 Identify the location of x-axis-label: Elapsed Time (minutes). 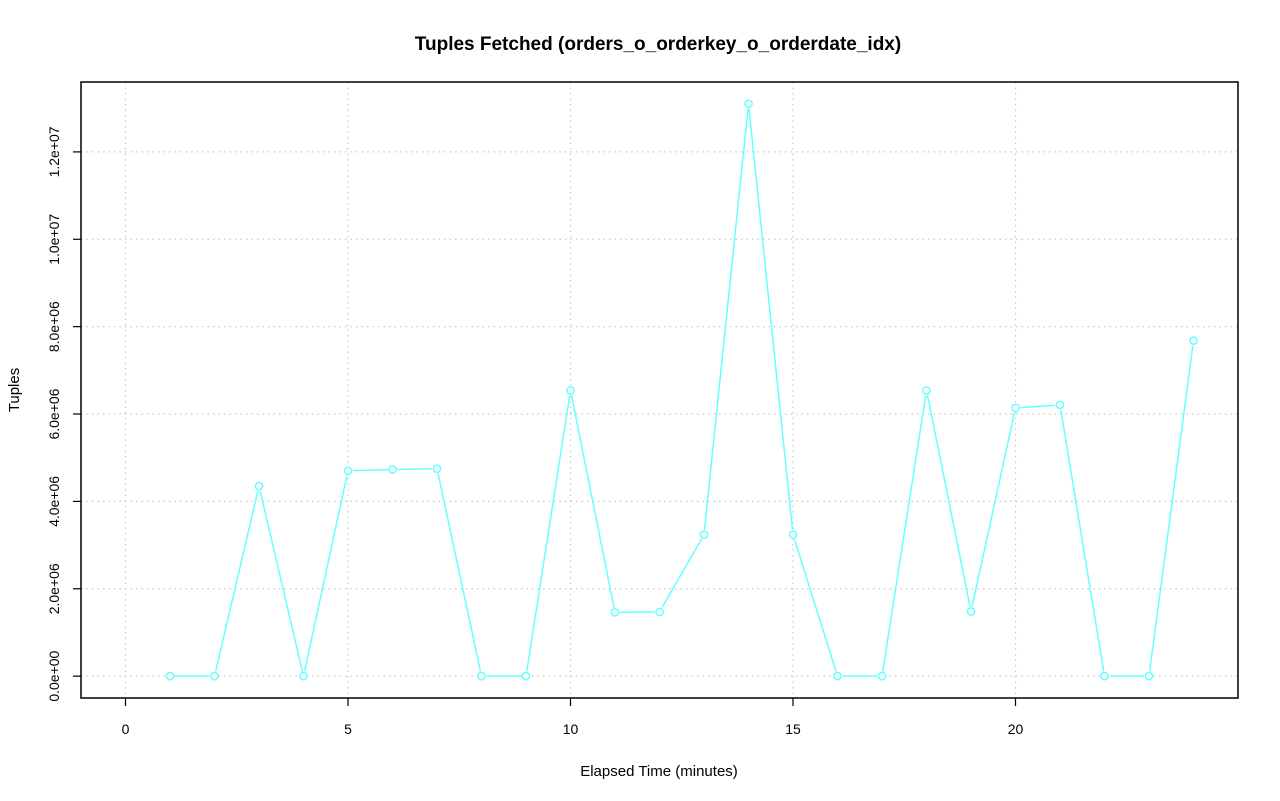
(659, 771).